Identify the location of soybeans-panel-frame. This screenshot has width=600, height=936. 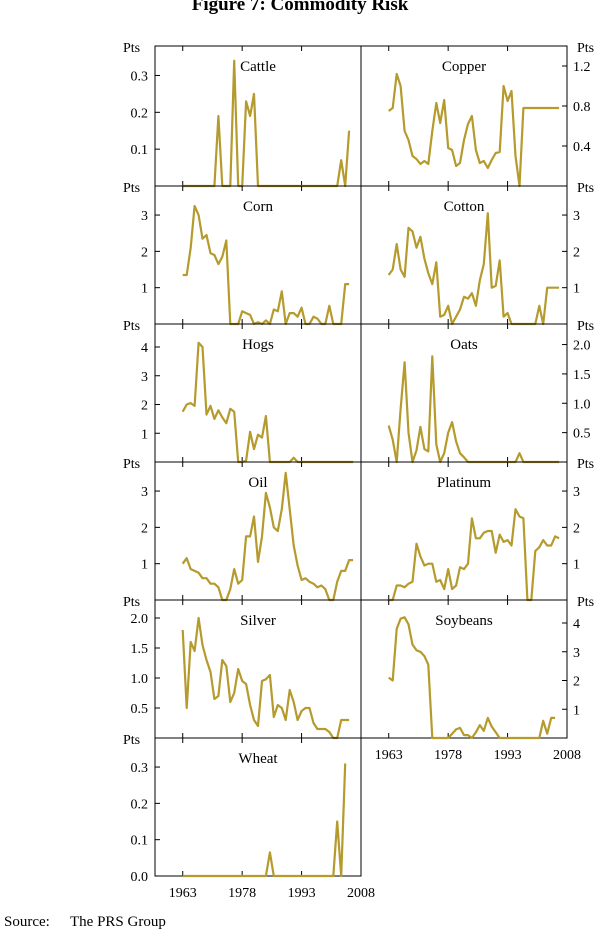
(464, 669).